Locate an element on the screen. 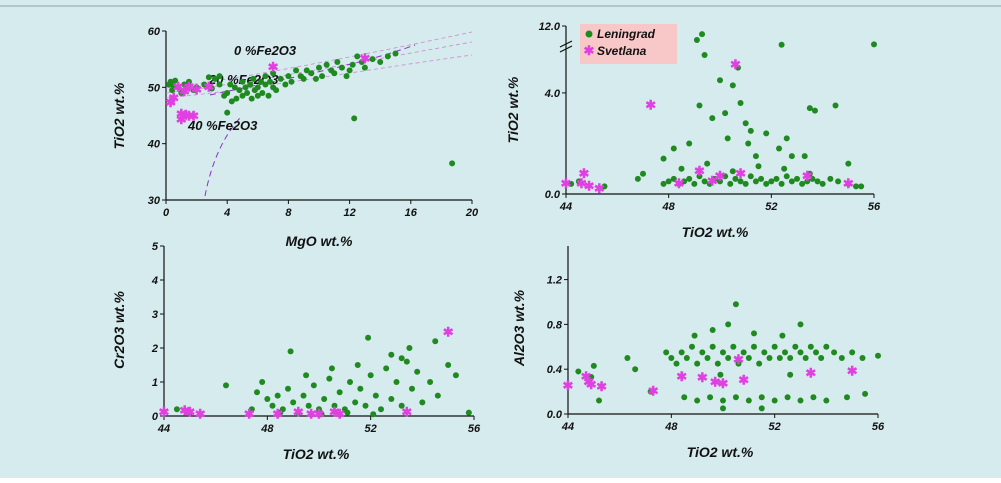  x-tick-label: 56 is located at coordinates (874, 207).